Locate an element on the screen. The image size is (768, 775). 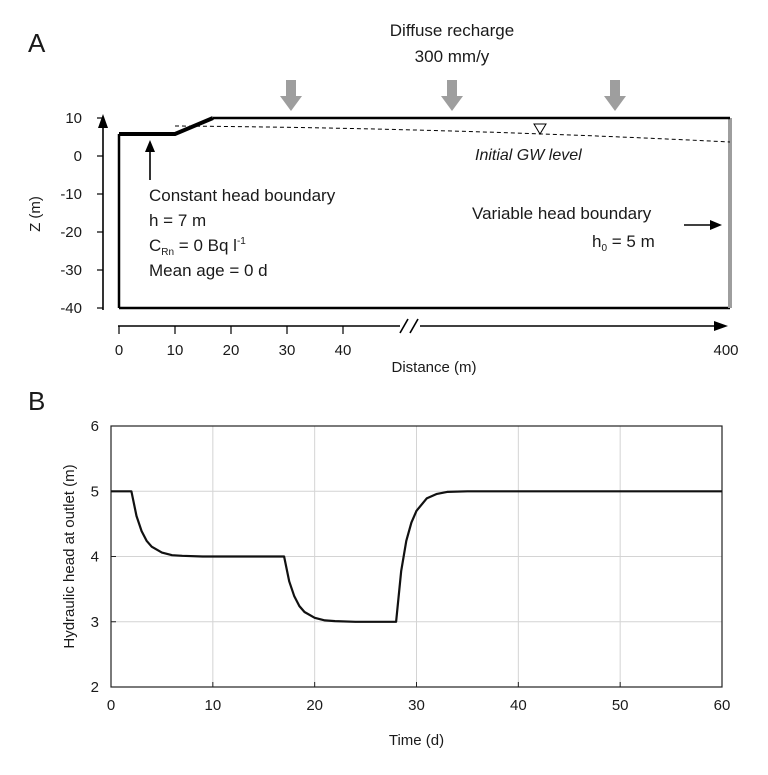
x-tick-label: 30 is located at coordinates (416, 705).